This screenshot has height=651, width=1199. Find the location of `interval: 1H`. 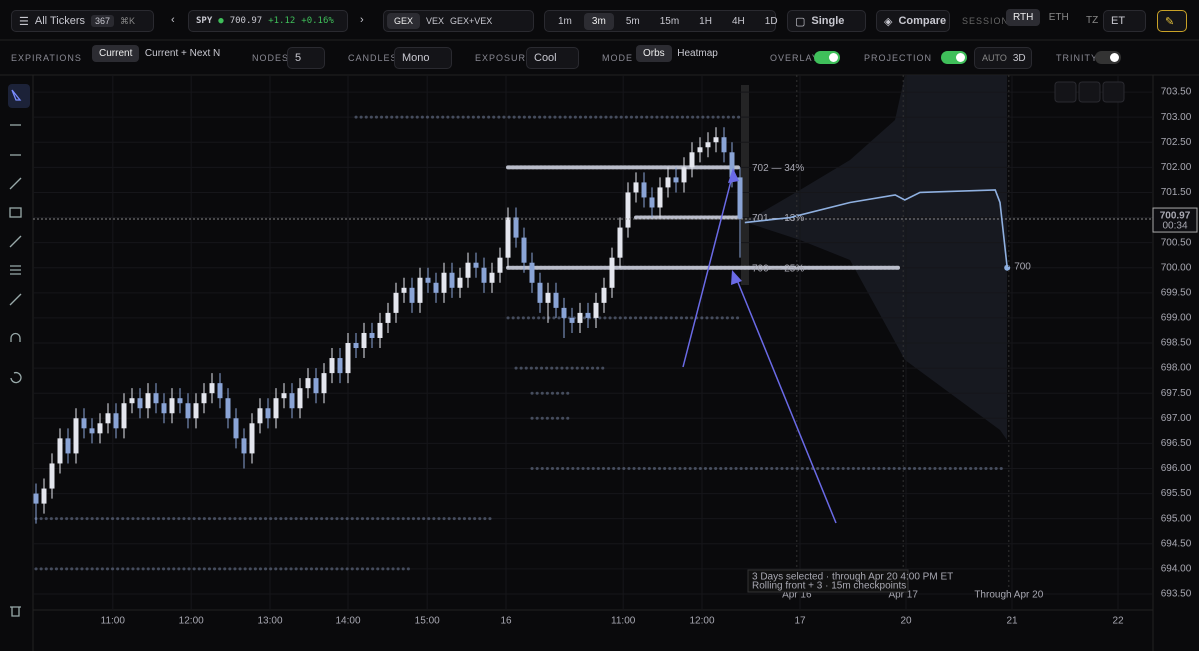

interval: 1H is located at coordinates (705, 21).